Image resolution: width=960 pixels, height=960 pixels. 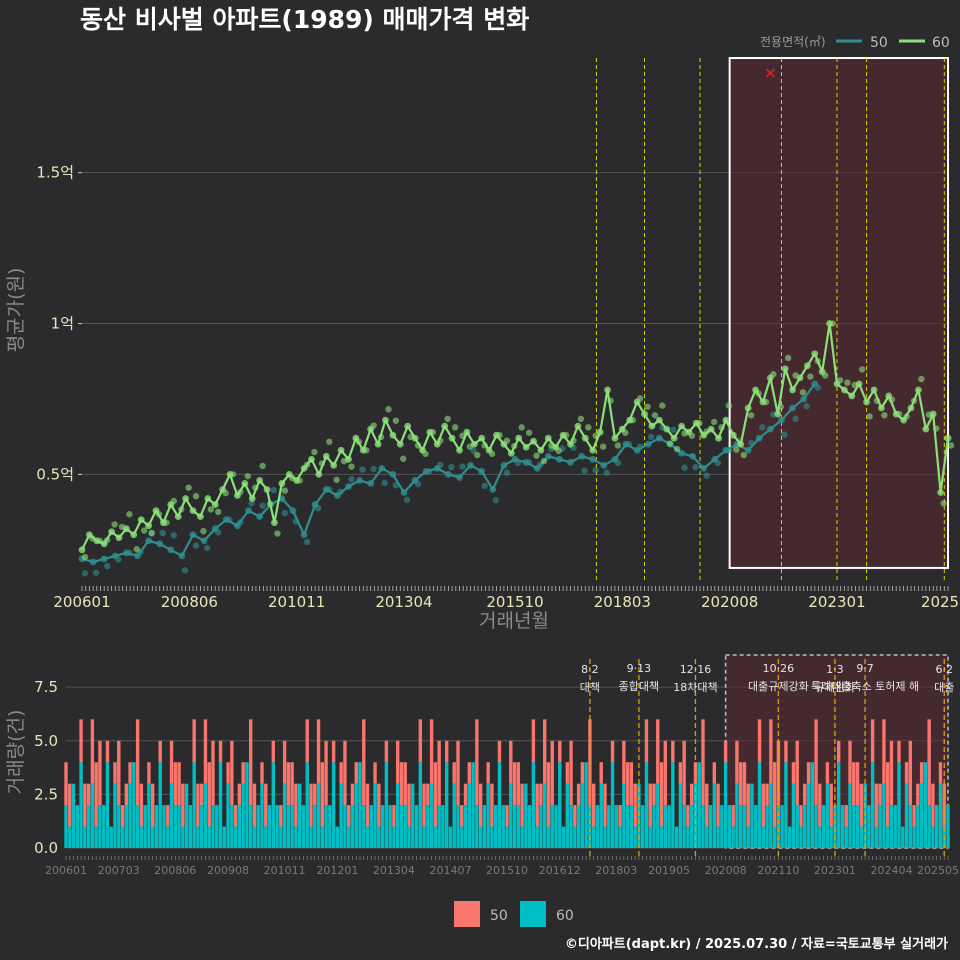 I want to click on policy-label-name: 특례대출축소 토허제 해, so click(x=865, y=686).